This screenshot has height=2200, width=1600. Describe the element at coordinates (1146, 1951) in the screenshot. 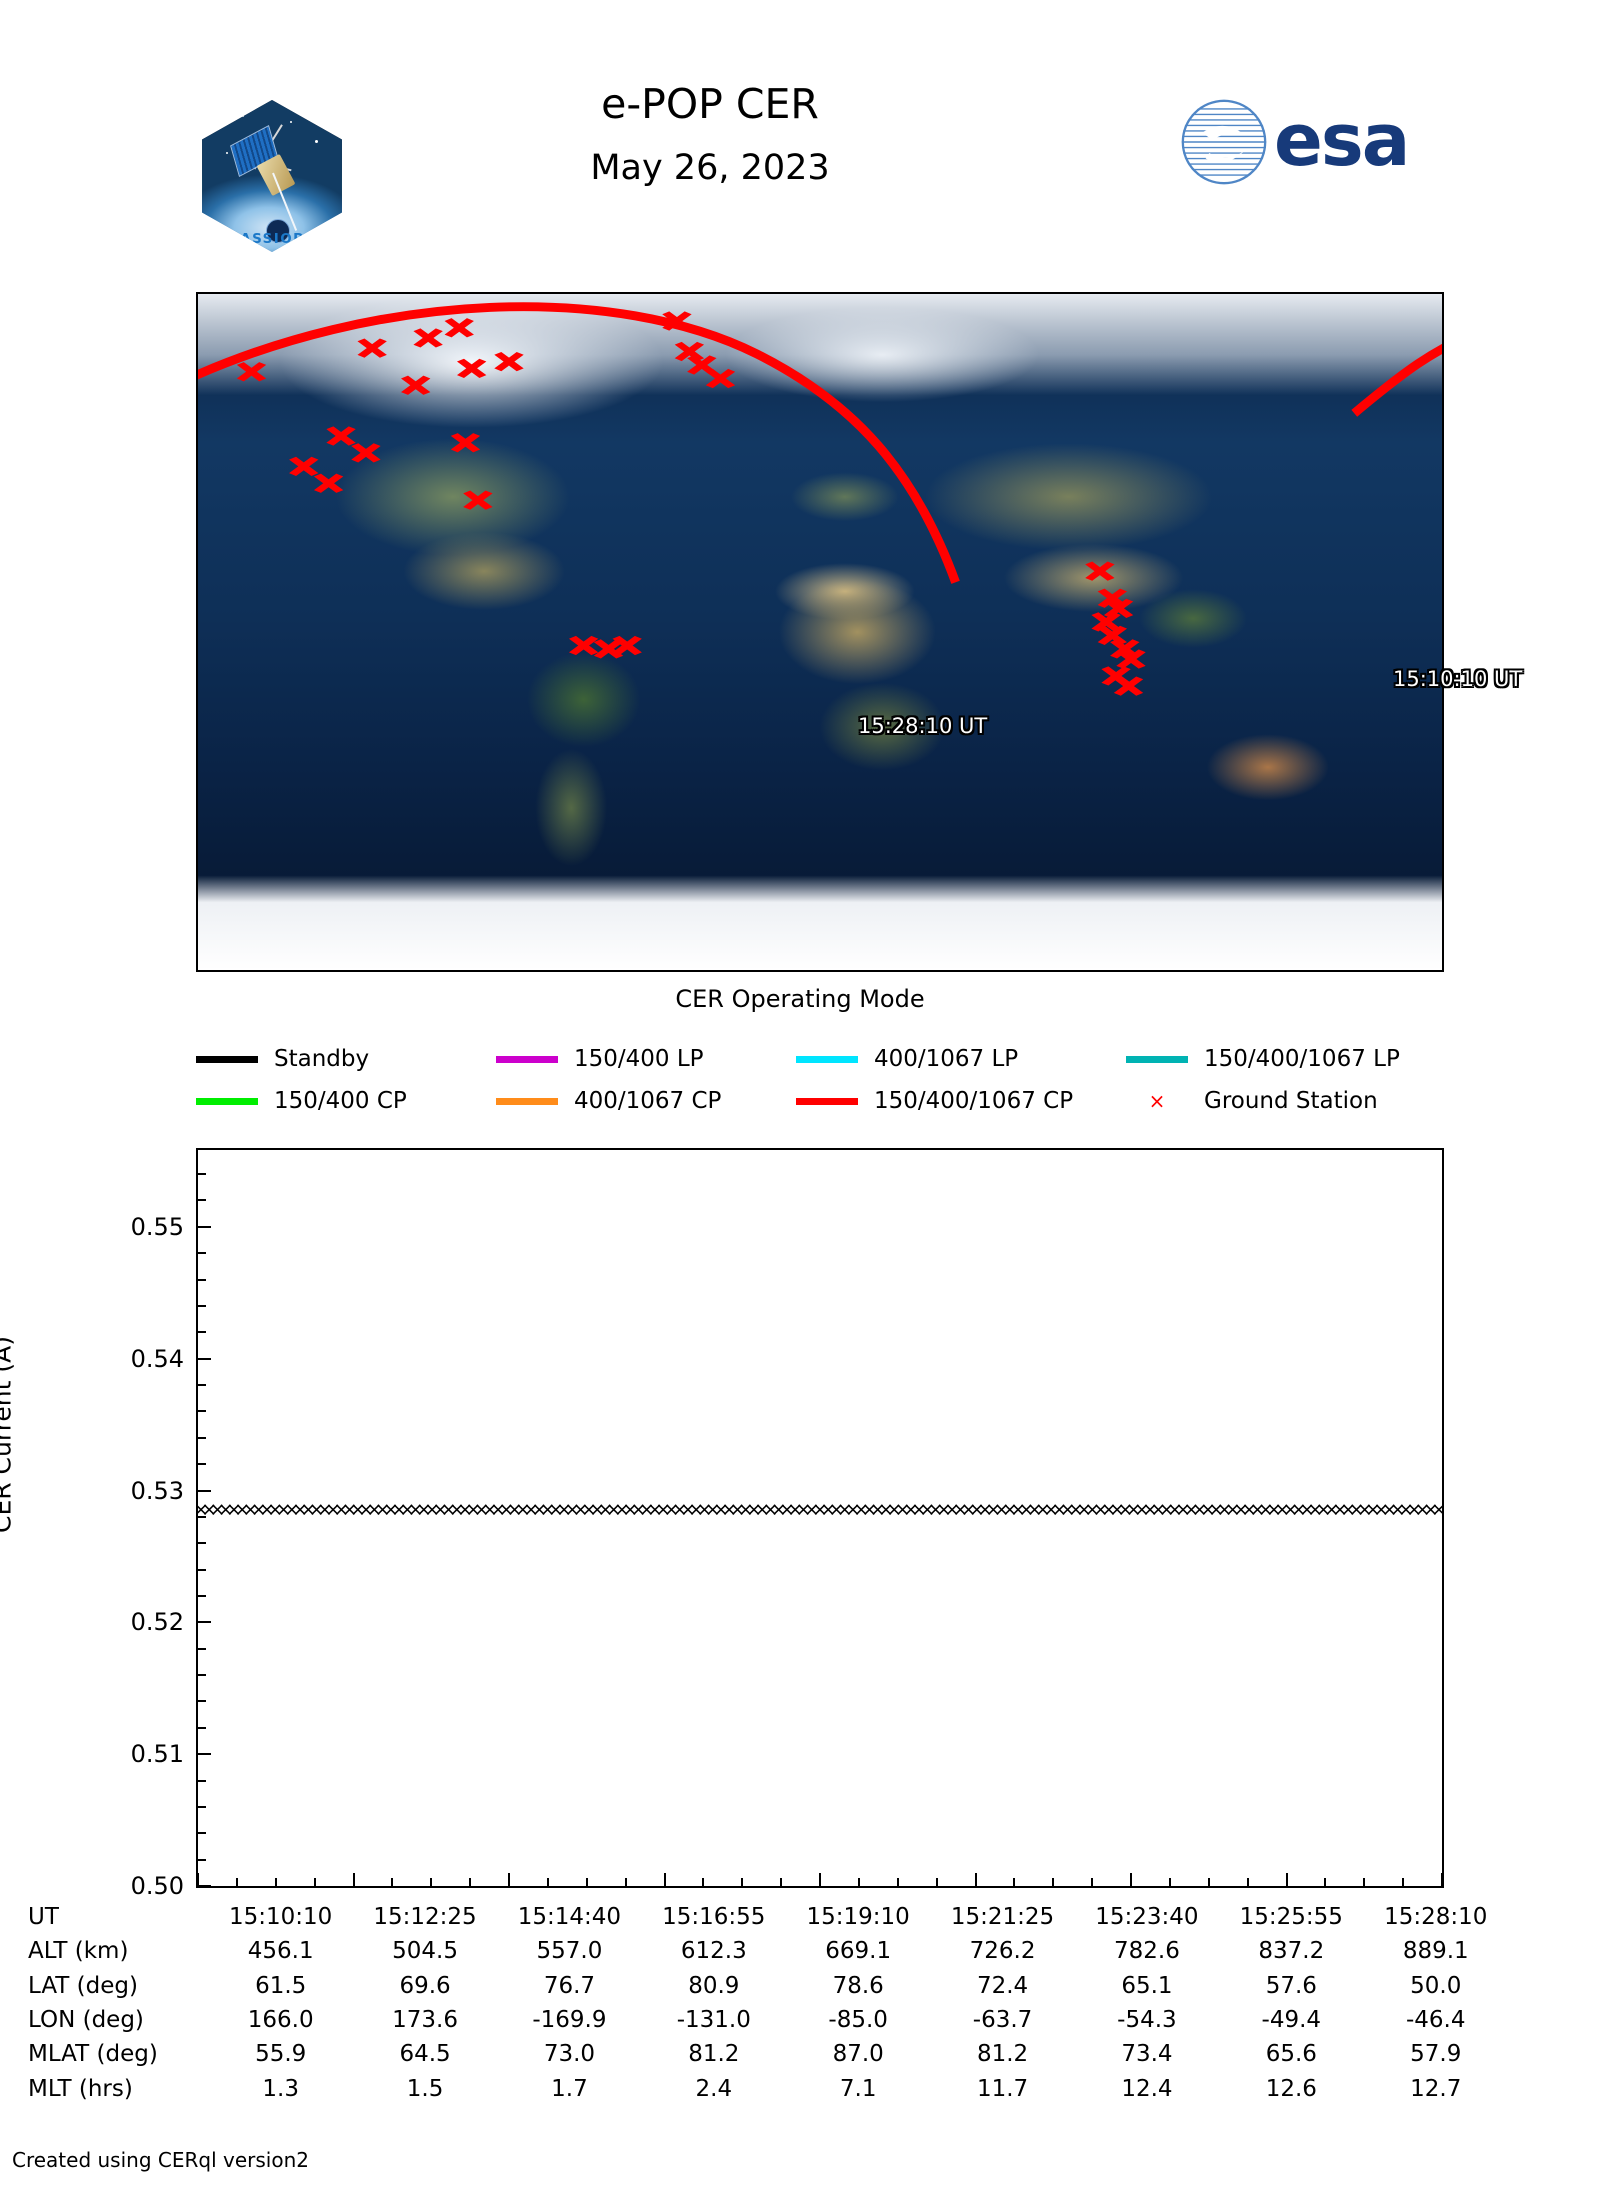

I see `table-cell: 782.6` at that location.